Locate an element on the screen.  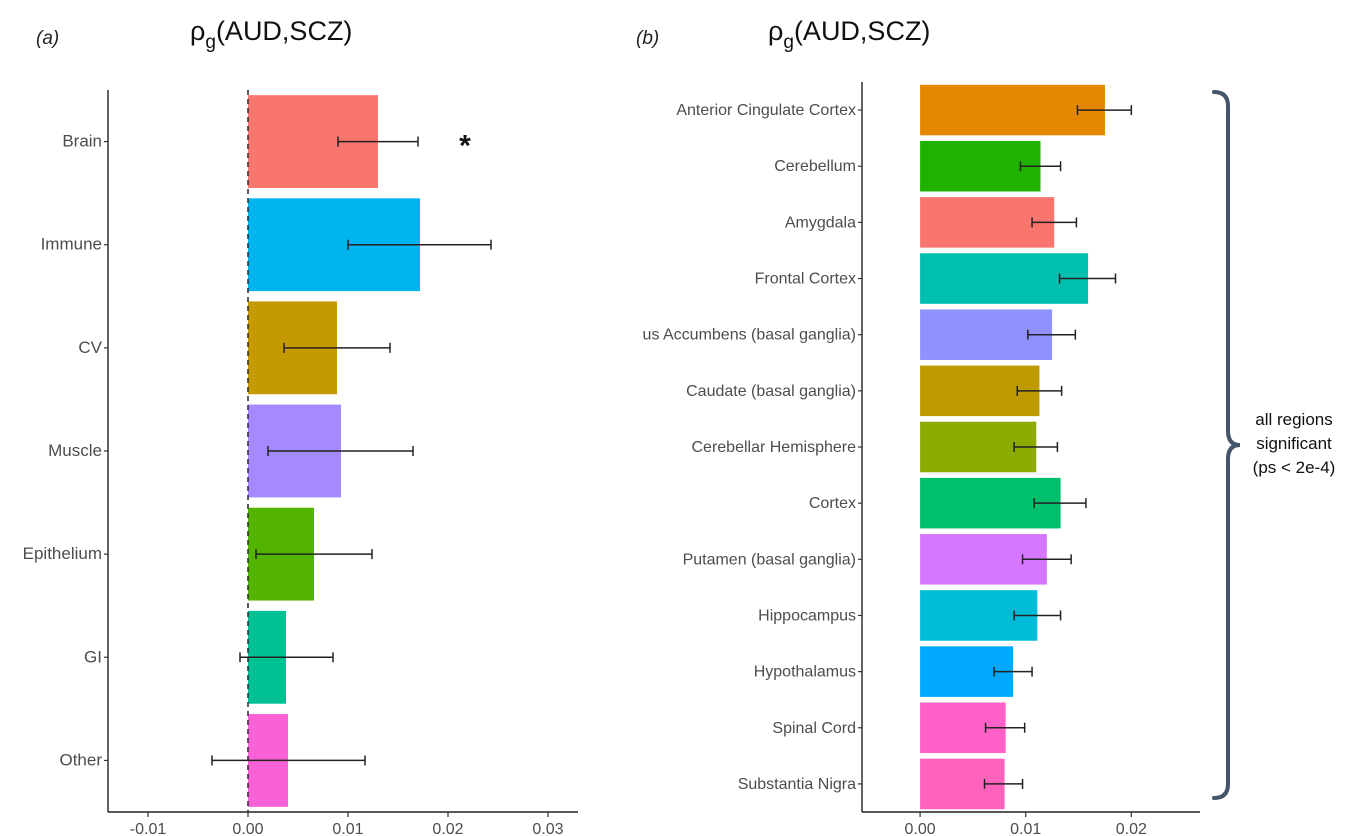
panel-b-category-label-9: Hippocampus is located at coordinates (807, 615).